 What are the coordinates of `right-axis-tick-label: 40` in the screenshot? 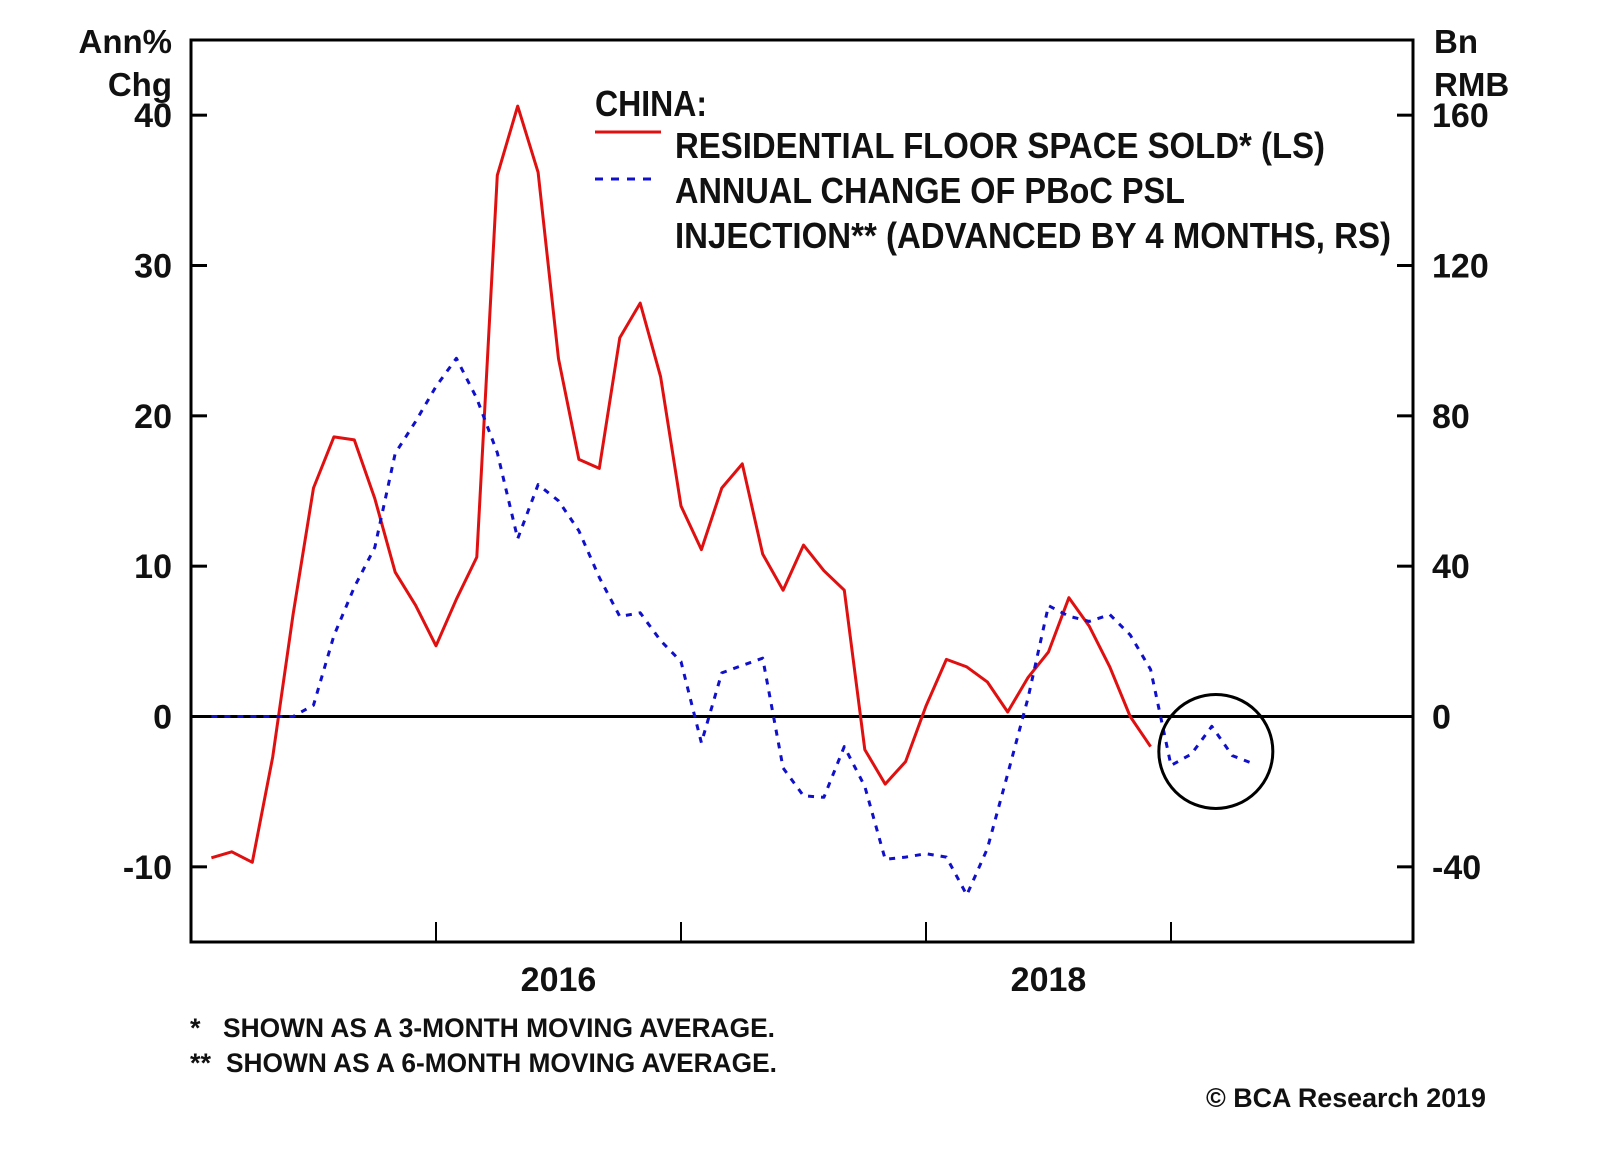 It's located at (1451, 567).